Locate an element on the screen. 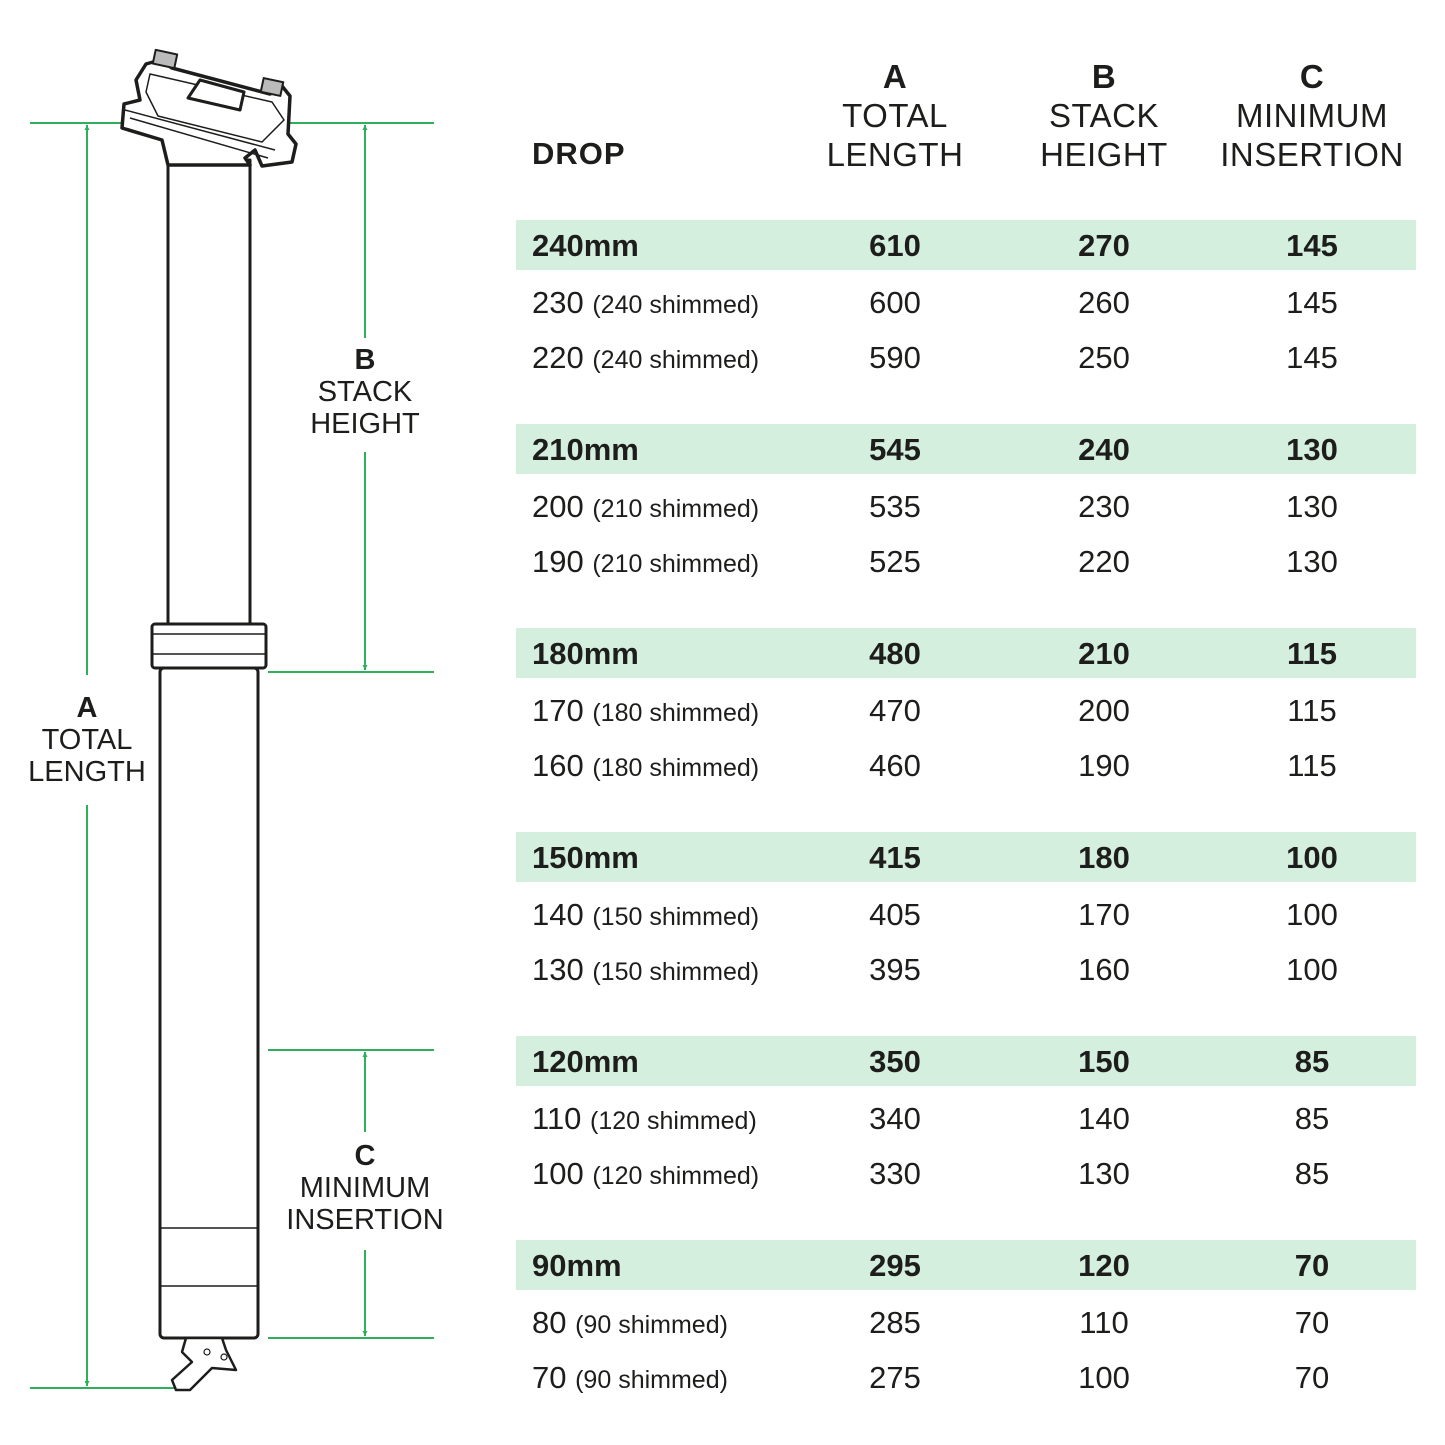  total-length-cell: 340 is located at coordinates (895, 1118).